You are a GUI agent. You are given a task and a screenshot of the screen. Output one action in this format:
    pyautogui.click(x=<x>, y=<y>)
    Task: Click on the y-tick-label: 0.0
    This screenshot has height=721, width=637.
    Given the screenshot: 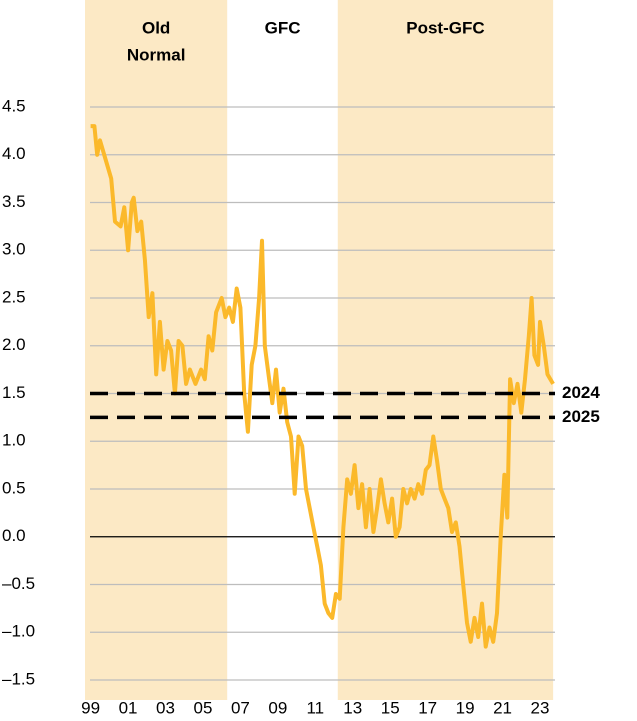 What is the action you would take?
    pyautogui.click(x=14, y=535)
    